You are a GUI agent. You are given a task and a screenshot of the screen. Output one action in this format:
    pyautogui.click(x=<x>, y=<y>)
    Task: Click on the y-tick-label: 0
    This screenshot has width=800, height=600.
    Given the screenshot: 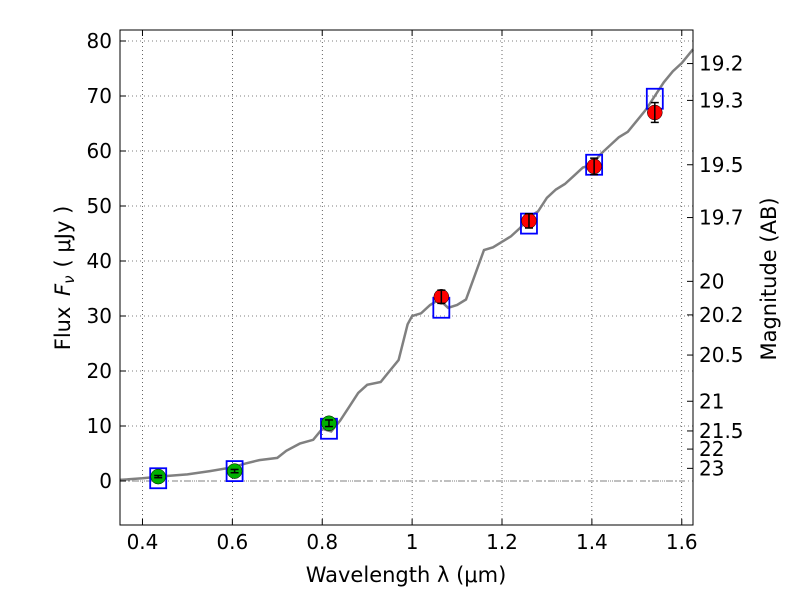 What is the action you would take?
    pyautogui.click(x=105, y=481)
    